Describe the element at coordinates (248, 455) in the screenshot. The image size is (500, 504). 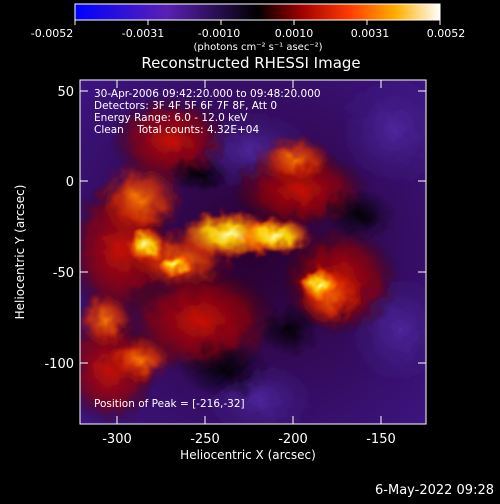
I see `x-axis-label: Heliocentric X (arcsec)` at that location.